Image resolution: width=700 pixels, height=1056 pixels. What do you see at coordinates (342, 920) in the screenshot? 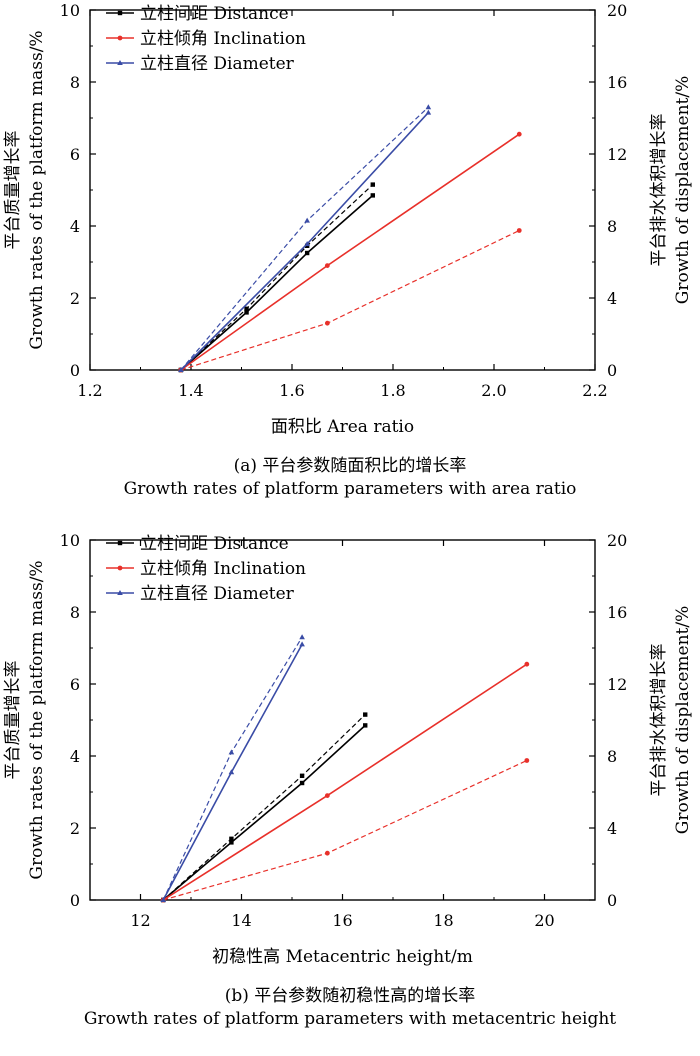
I see `chart-b-x-tick-label: 16` at bounding box center [342, 920].